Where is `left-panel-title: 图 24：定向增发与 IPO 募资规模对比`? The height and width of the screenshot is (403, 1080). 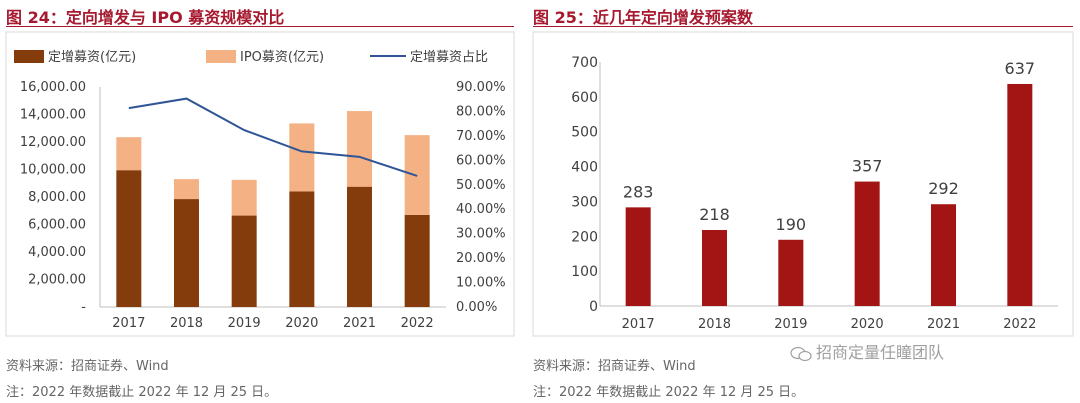 left-panel-title: 图 24：定向增发与 IPO 募资规模对比 is located at coordinates (145, 17).